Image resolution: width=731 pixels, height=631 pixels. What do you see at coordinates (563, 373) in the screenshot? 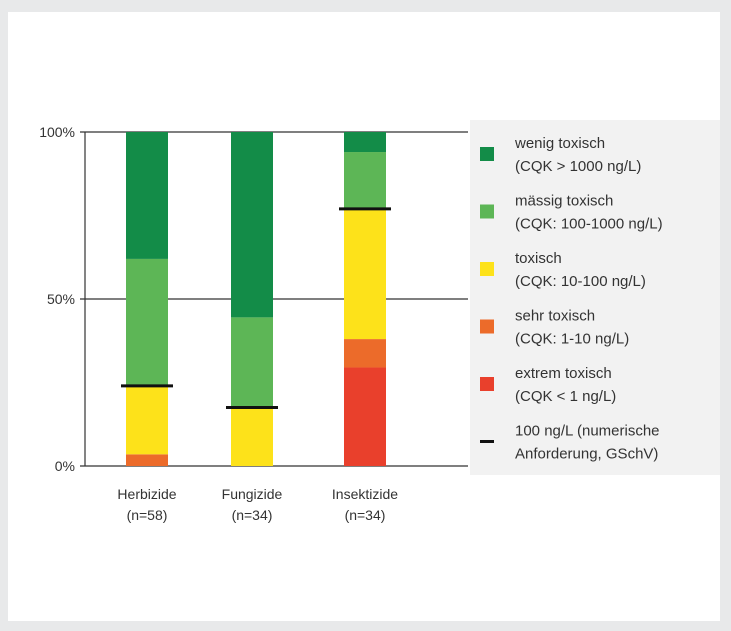
I see `legend-label-line1: extrem toxisch` at bounding box center [563, 373].